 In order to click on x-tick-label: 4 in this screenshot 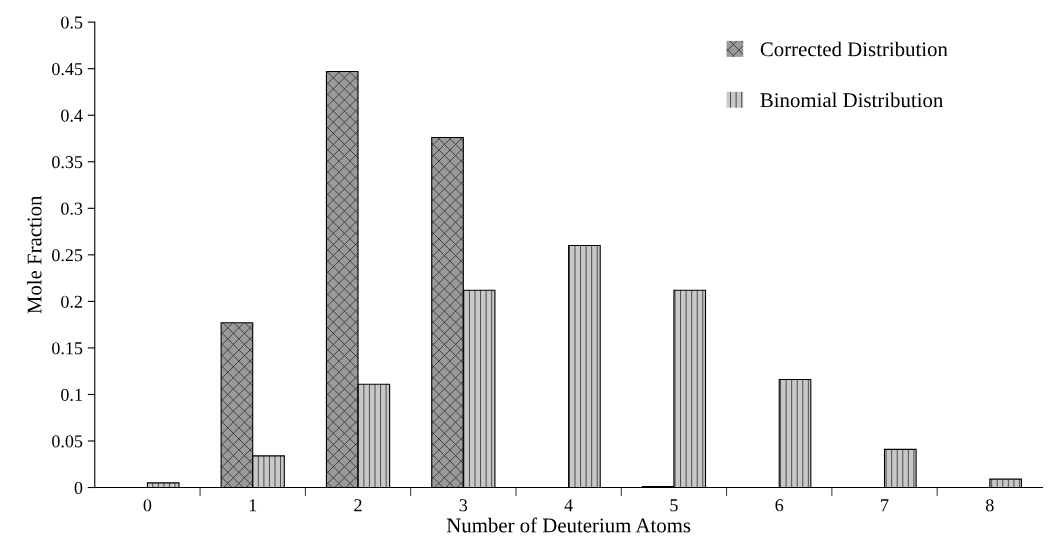, I will do `click(568, 505)`.